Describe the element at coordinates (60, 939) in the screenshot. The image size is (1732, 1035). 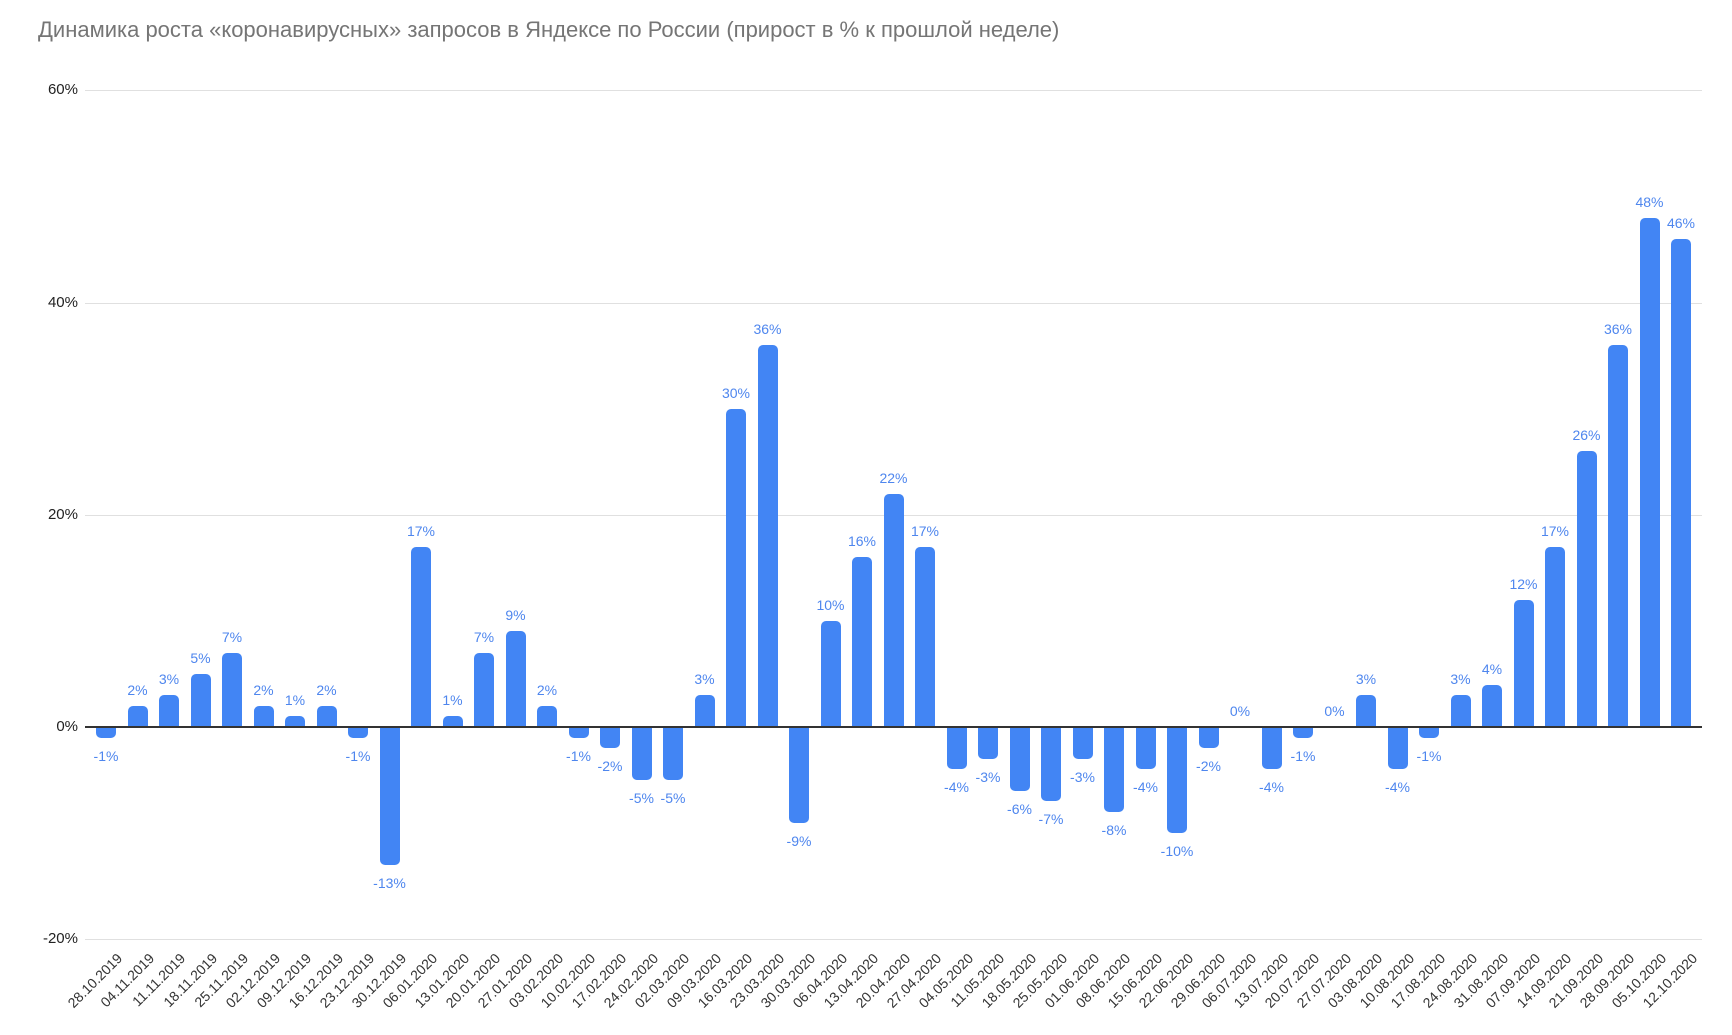
I see `y-axis-tick-label: -20%` at that location.